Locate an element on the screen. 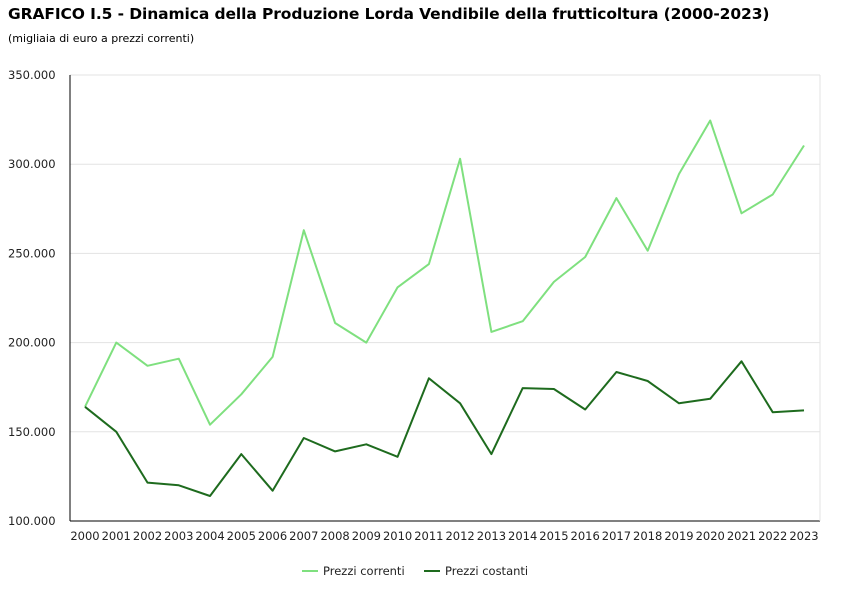 The height and width of the screenshot is (600, 850). x-tick-label: 2001 is located at coordinates (116, 536).